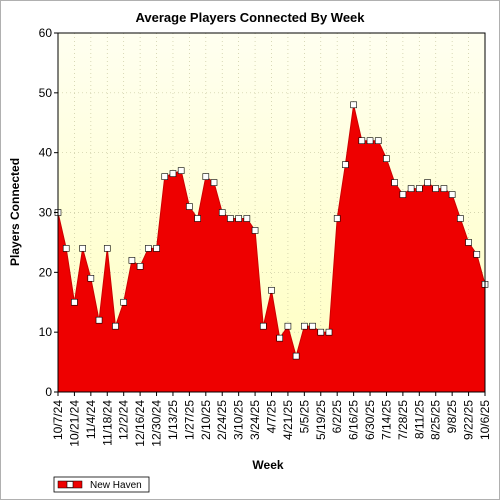 This screenshot has width=500, height=500. What do you see at coordinates (222, 420) in the screenshot?
I see `x-tick-label: 2/24/25` at bounding box center [222, 420].